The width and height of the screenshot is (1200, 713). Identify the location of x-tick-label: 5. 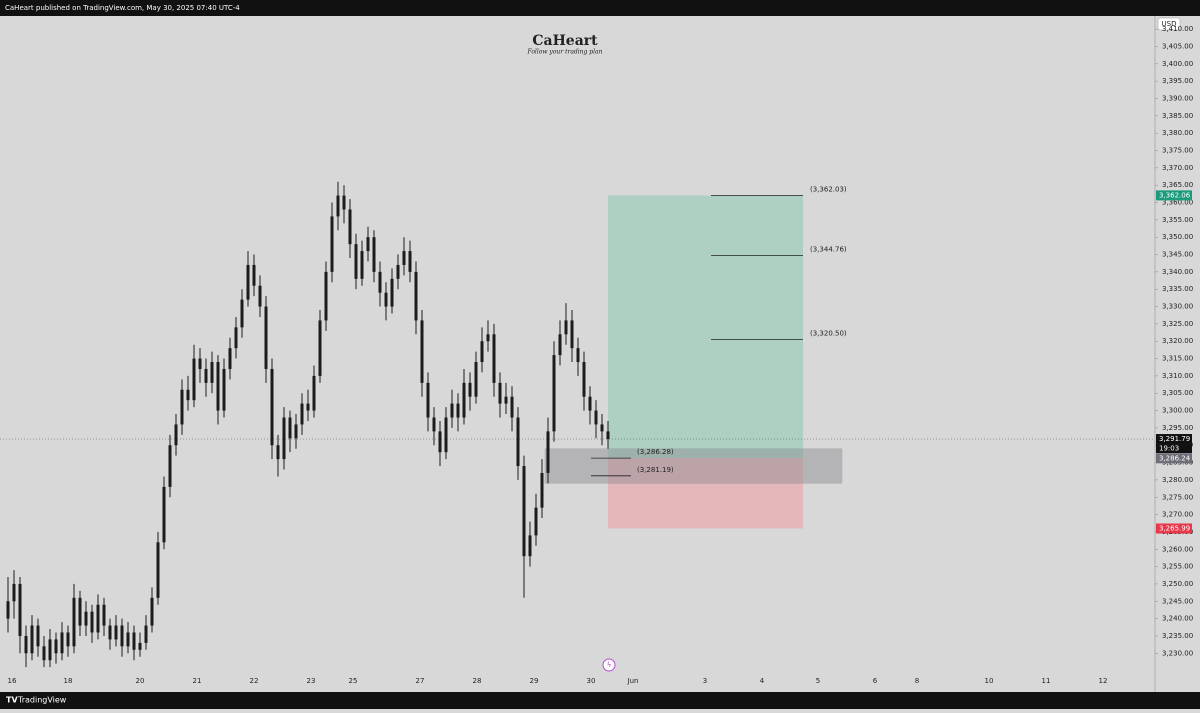
(818, 681).